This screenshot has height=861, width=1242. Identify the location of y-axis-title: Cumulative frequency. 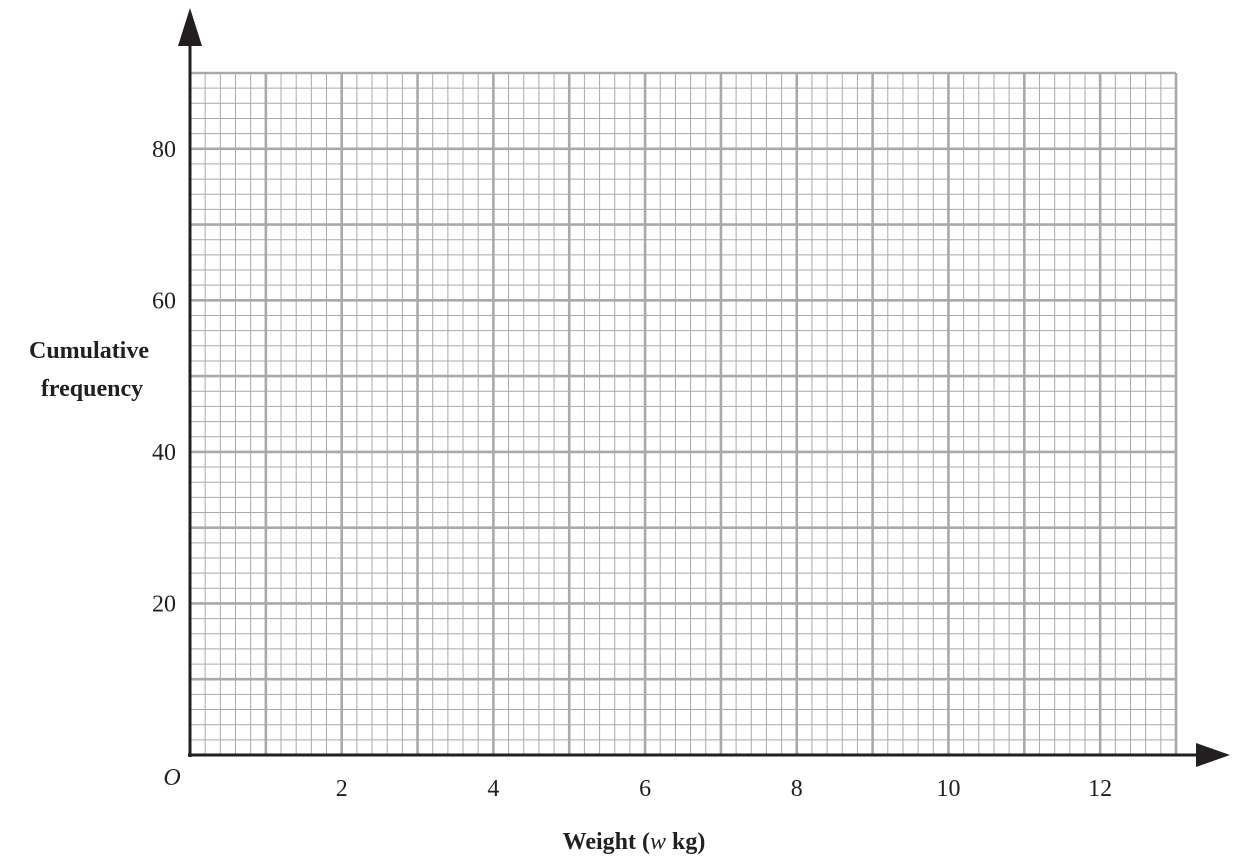
(92, 370).